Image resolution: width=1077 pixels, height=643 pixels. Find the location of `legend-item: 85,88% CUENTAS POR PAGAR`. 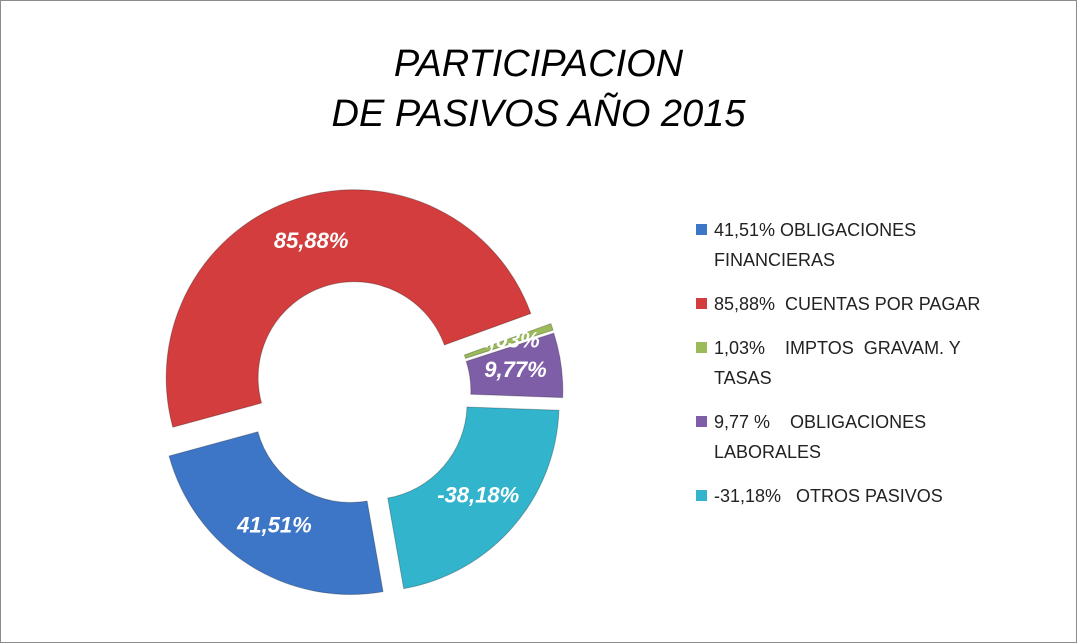

legend-item: 85,88% CUENTAS POR PAGAR is located at coordinates (854, 304).